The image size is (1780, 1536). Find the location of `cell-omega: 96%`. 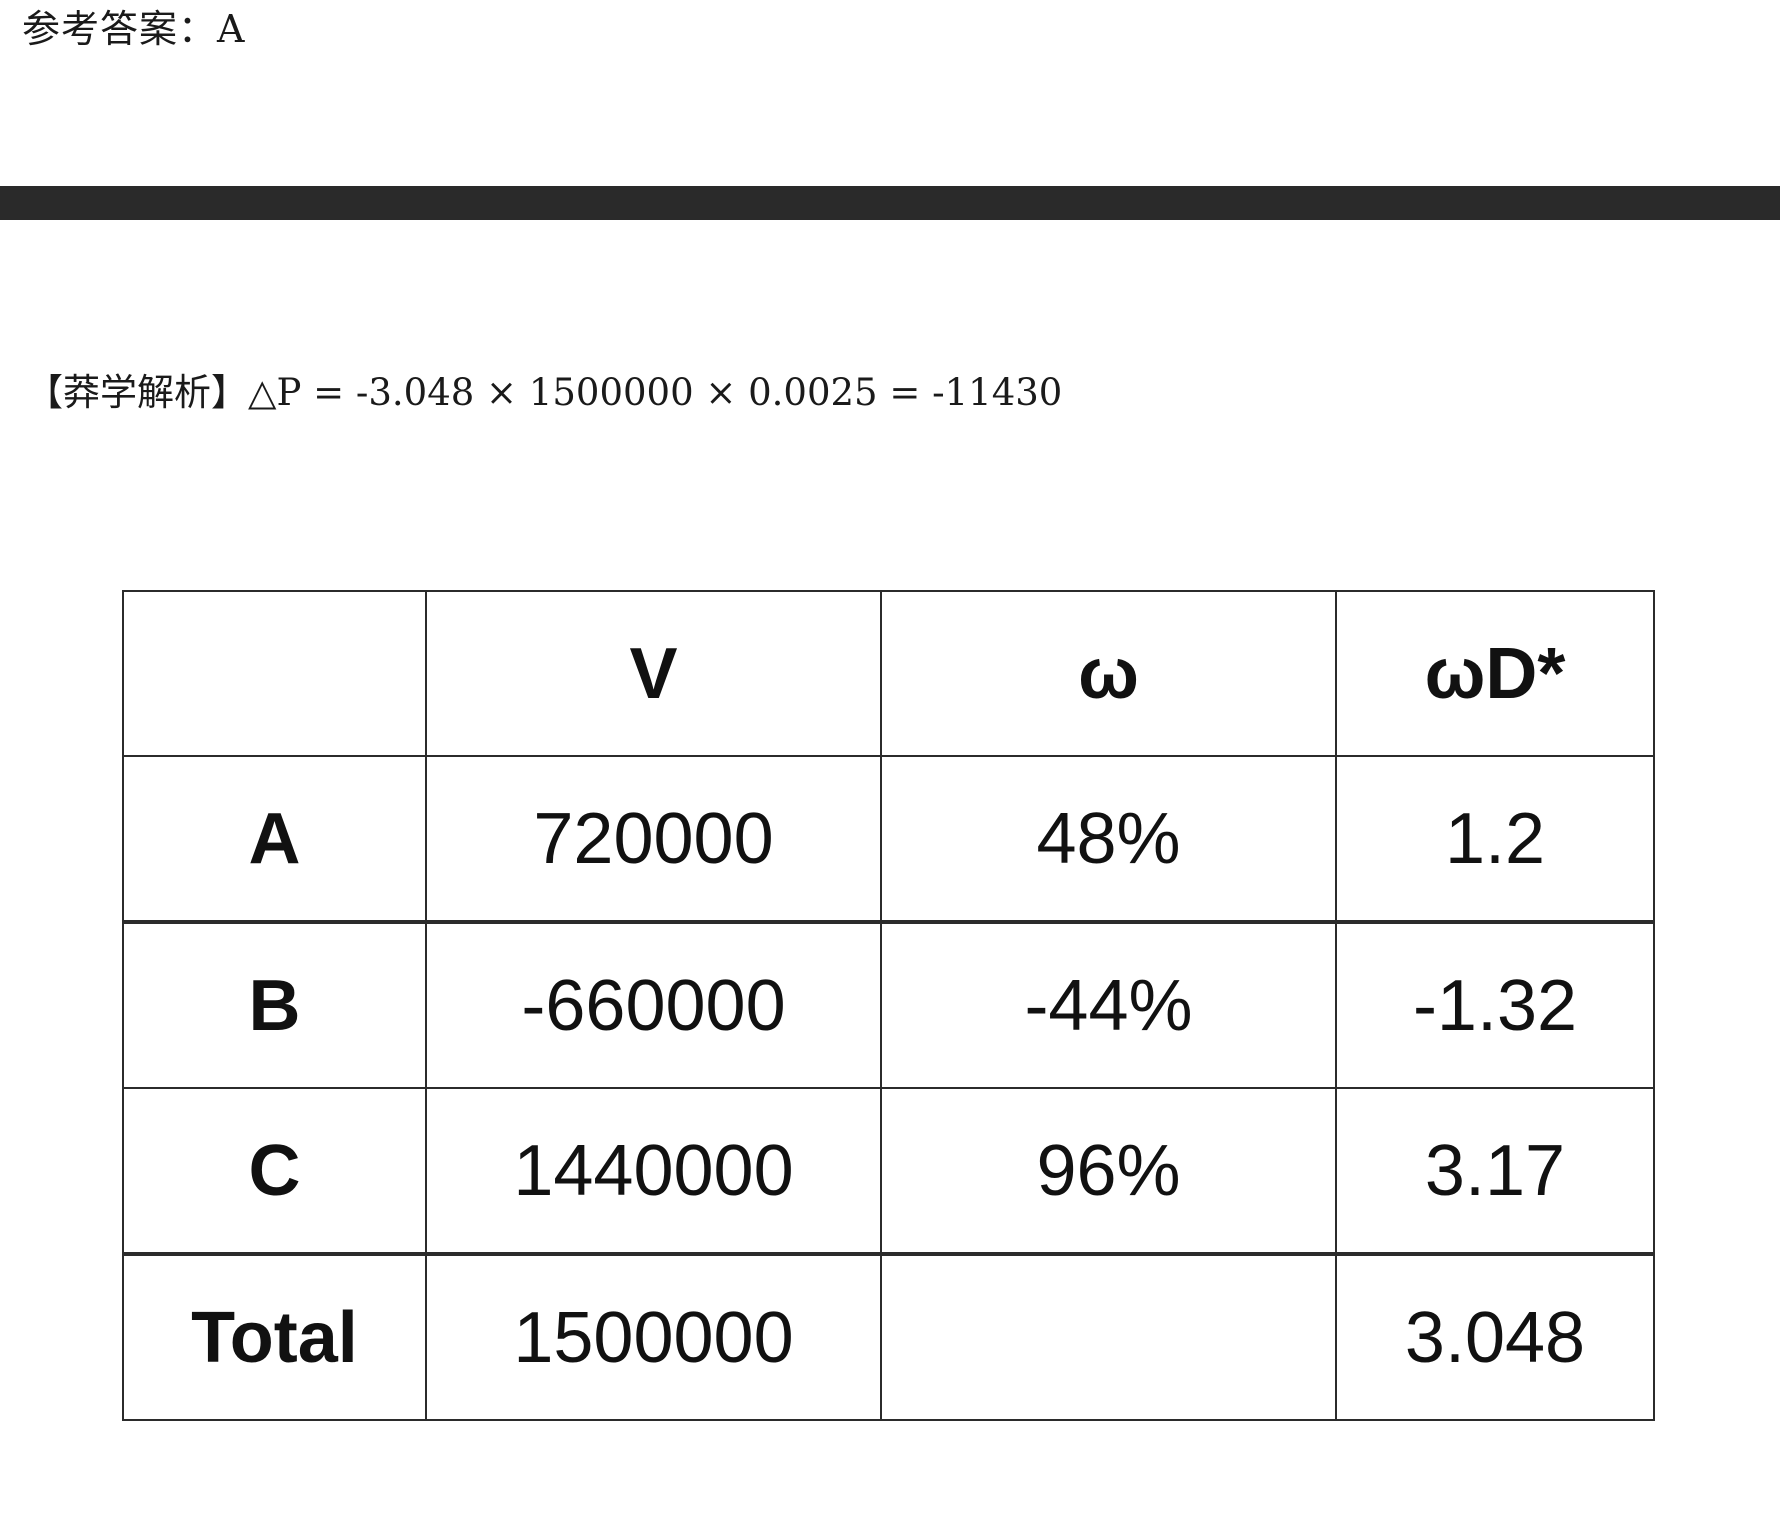

cell-omega: 96% is located at coordinates (1108, 1171).